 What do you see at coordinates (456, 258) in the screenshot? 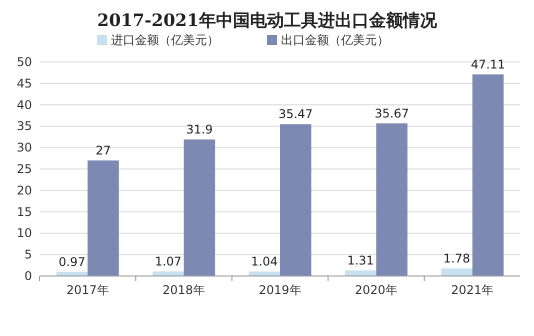
I see `data-label: 1.78` at bounding box center [456, 258].